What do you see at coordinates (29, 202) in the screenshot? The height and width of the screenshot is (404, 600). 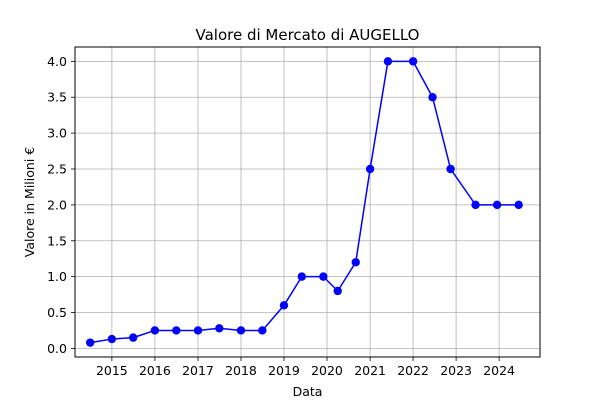 I see `y-axis-label: Valore in Milioni €` at bounding box center [29, 202].